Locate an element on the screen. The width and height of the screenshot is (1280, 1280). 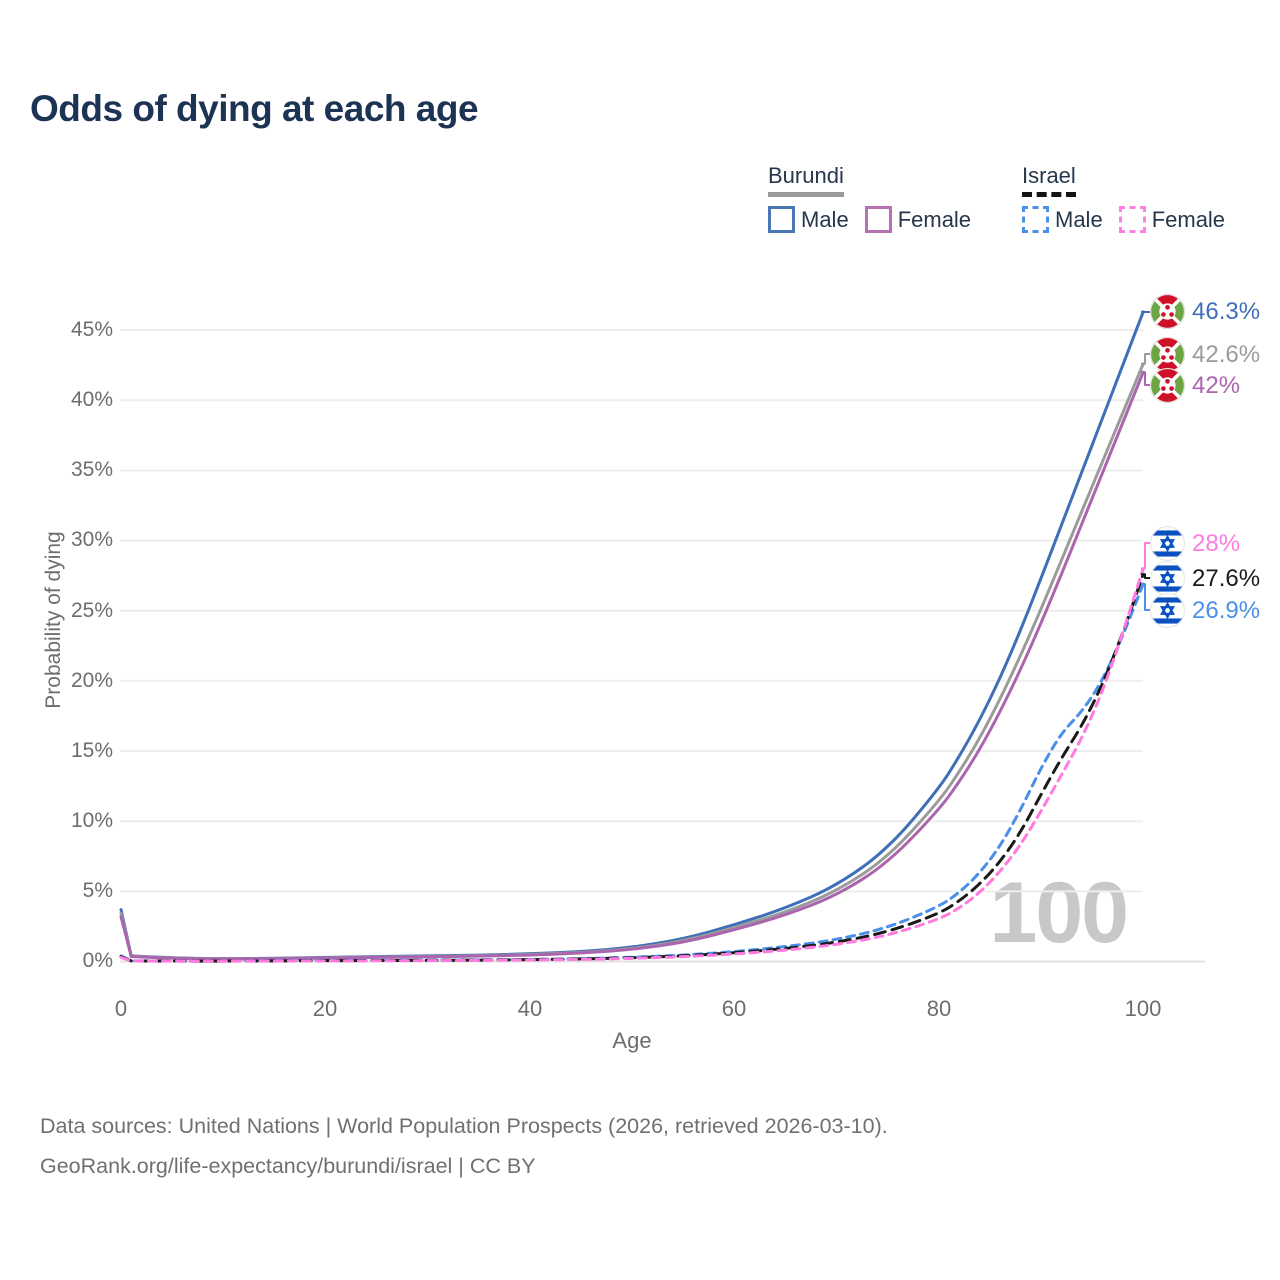
end-label-value: 42.6% is located at coordinates (1226, 354).